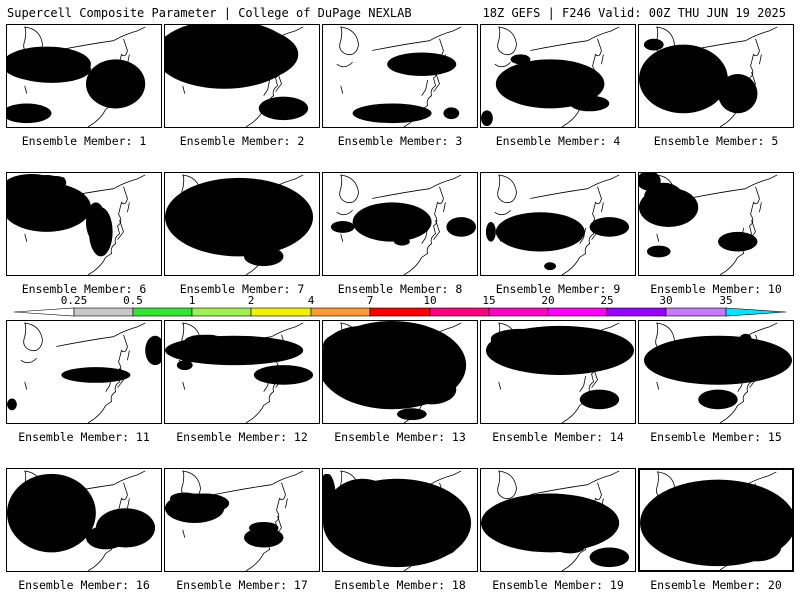 Image resolution: width=800 pixels, height=600 pixels. I want to click on ensemble-member-label: Ensemble Member: 19, so click(558, 585).